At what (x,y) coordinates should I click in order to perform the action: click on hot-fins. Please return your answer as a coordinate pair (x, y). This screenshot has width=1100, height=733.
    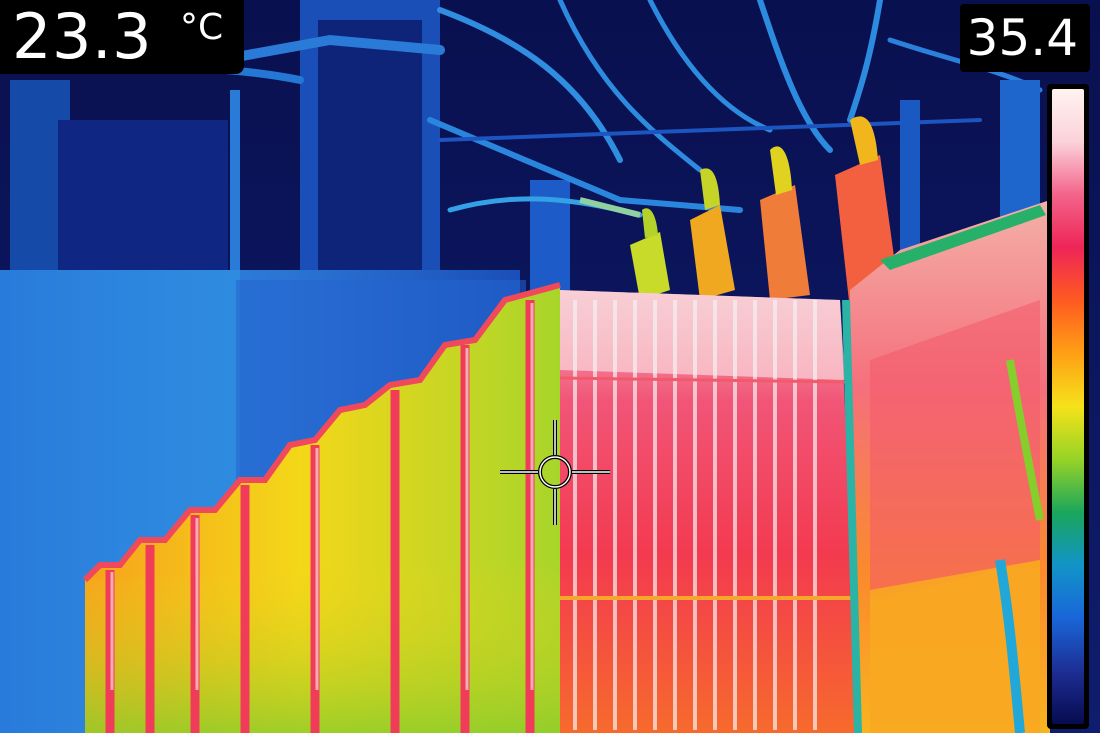
    Looking at the image, I should click on (695, 515).